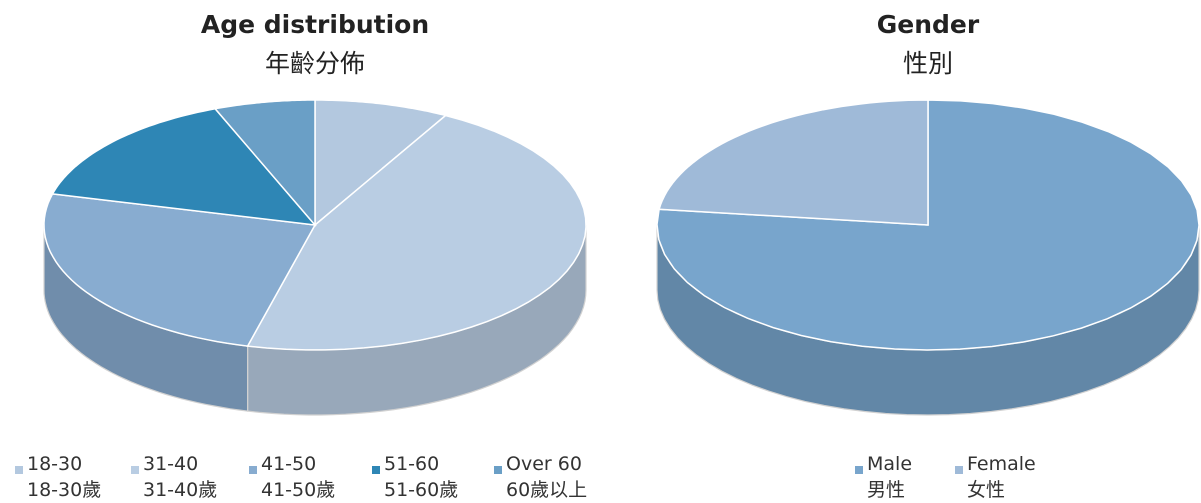 This screenshot has width=1201, height=503. I want to click on legend-label-zh: 60歲以上, so click(546, 490).